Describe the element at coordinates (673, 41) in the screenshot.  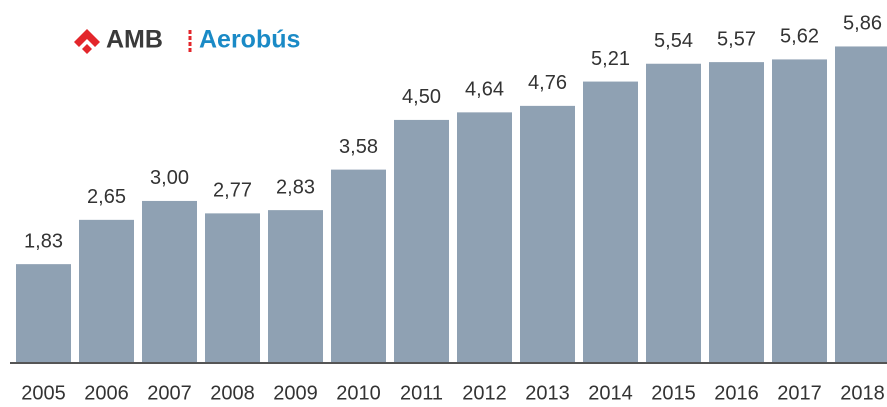
I see `value-label: 5,54` at that location.